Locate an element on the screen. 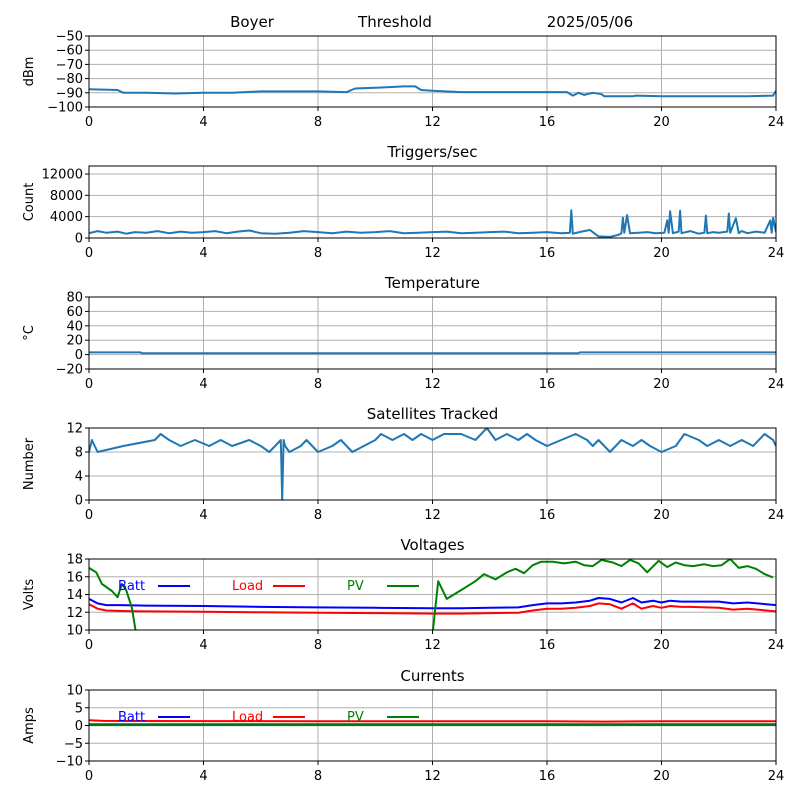 This screenshot has height=800, width=800. y-tick-label: −20 is located at coordinates (69, 370).